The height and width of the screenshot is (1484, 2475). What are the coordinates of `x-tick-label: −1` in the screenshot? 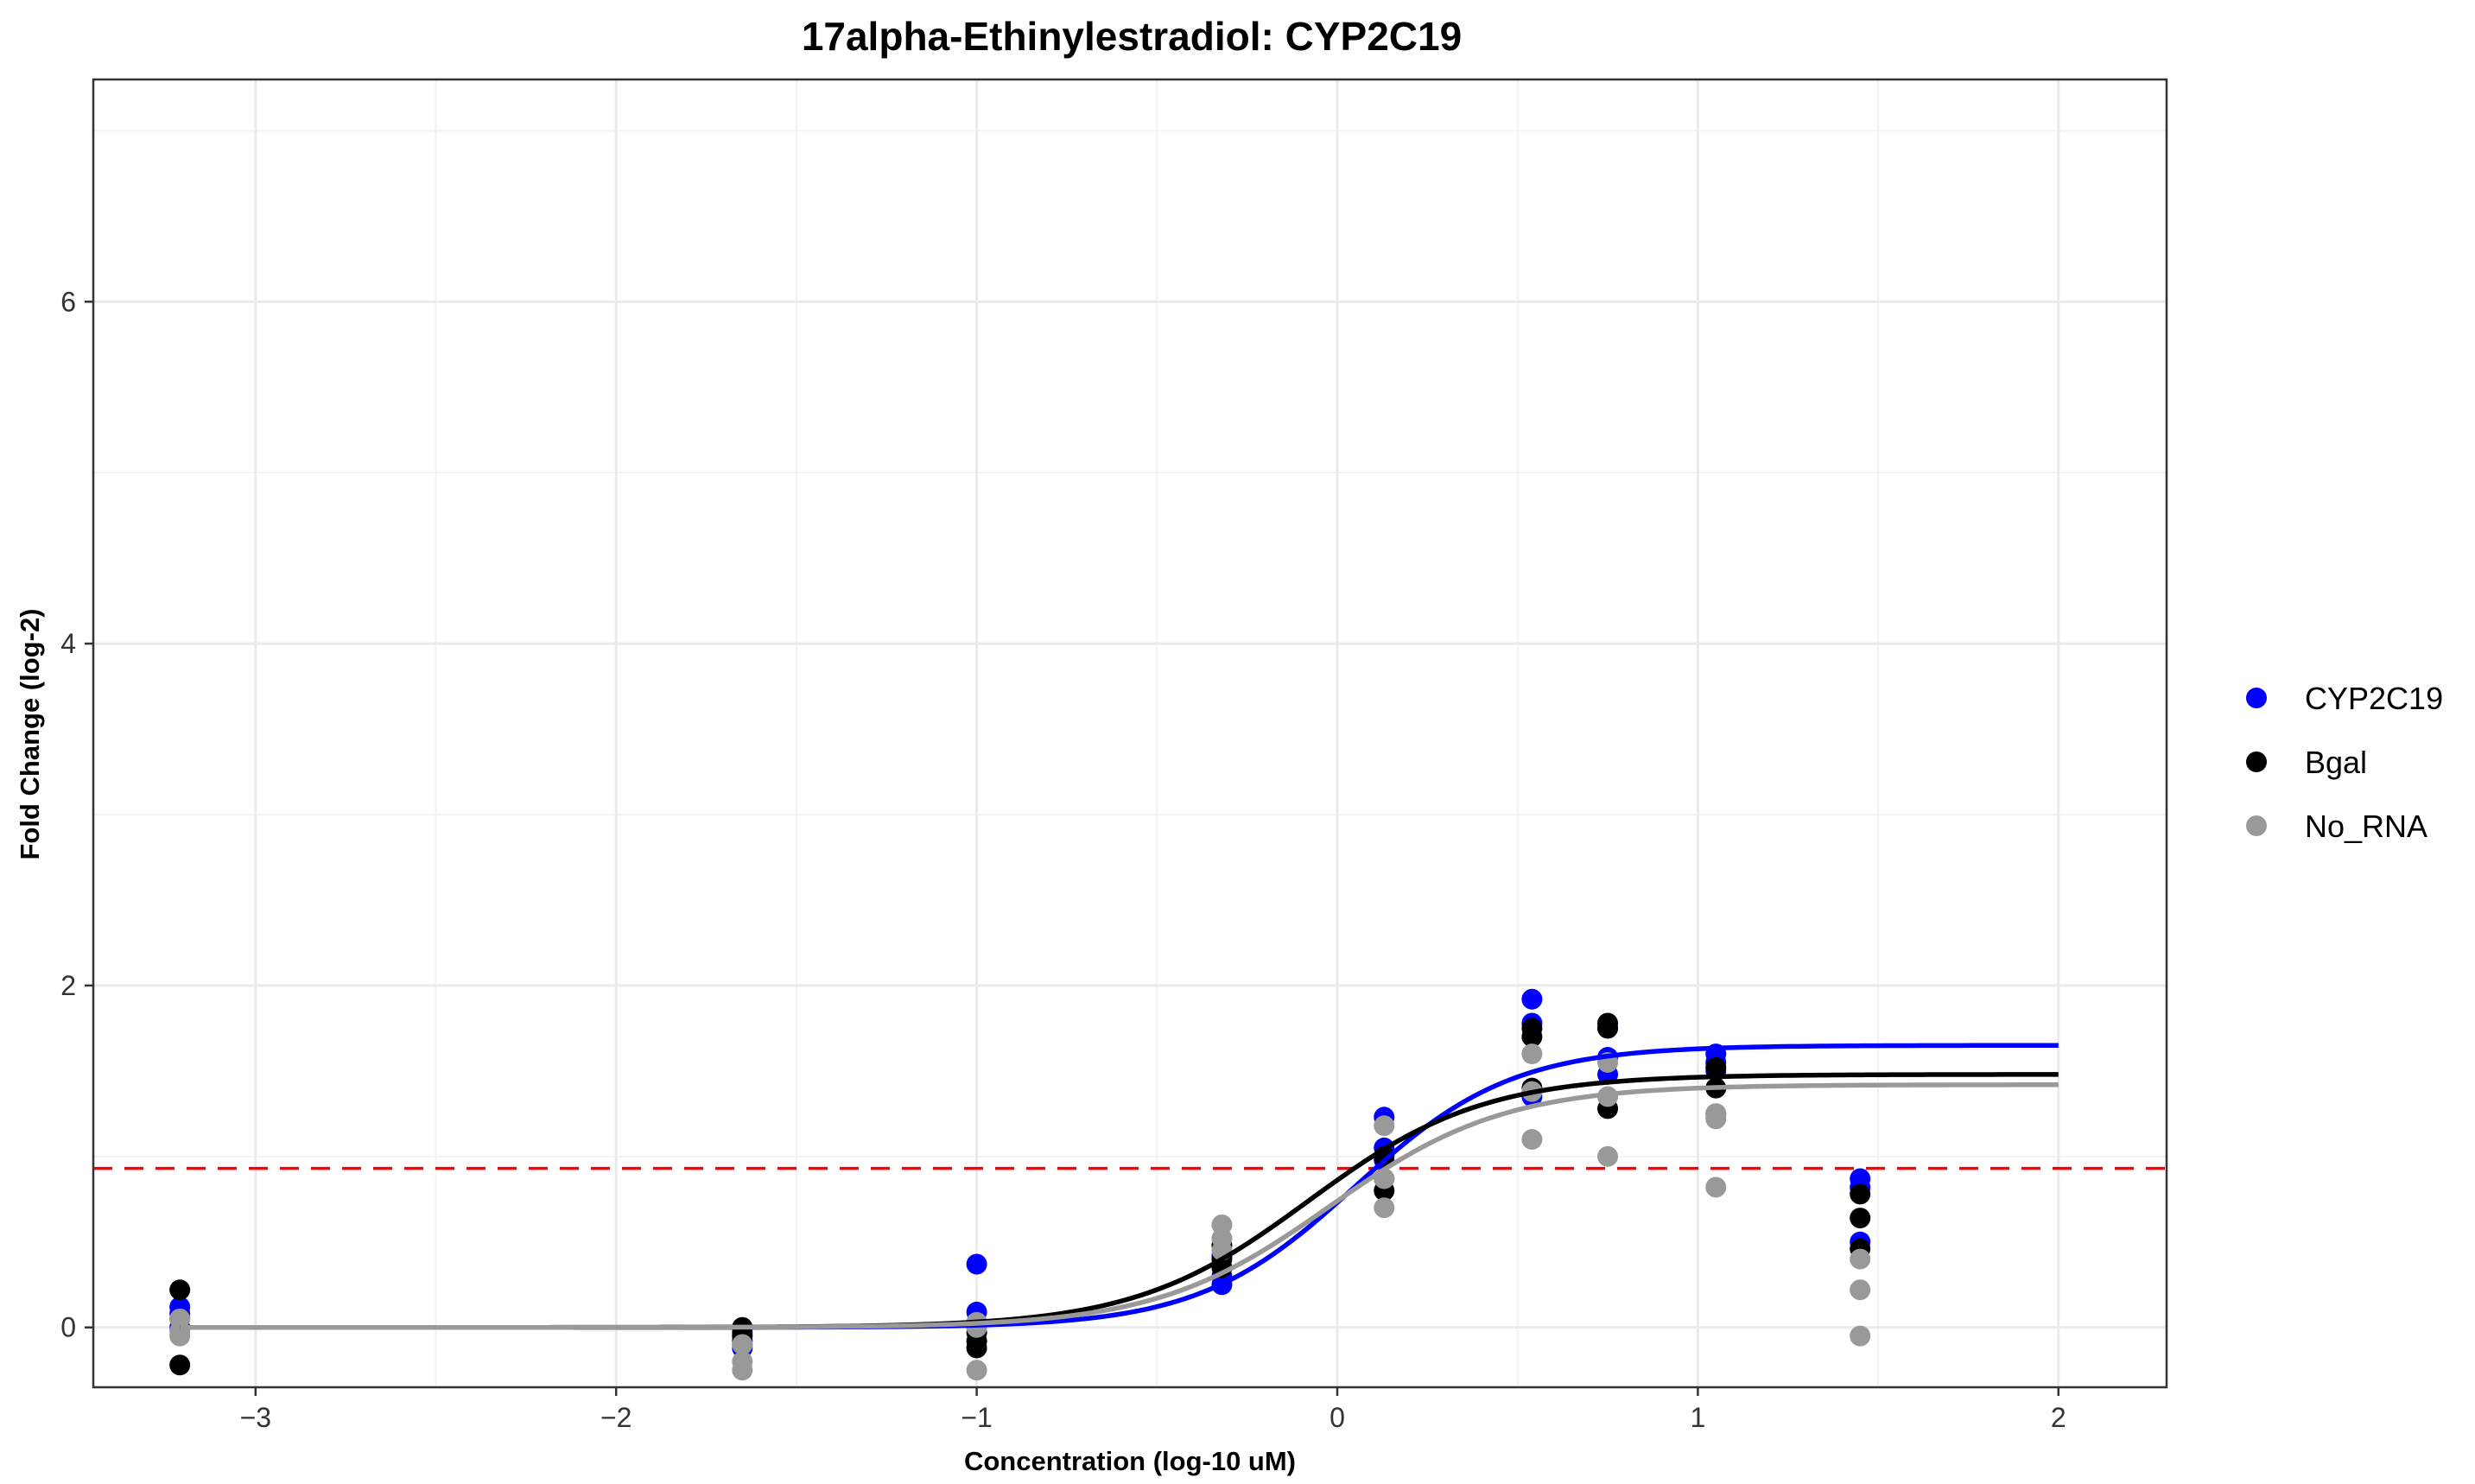 It's located at (976, 1417).